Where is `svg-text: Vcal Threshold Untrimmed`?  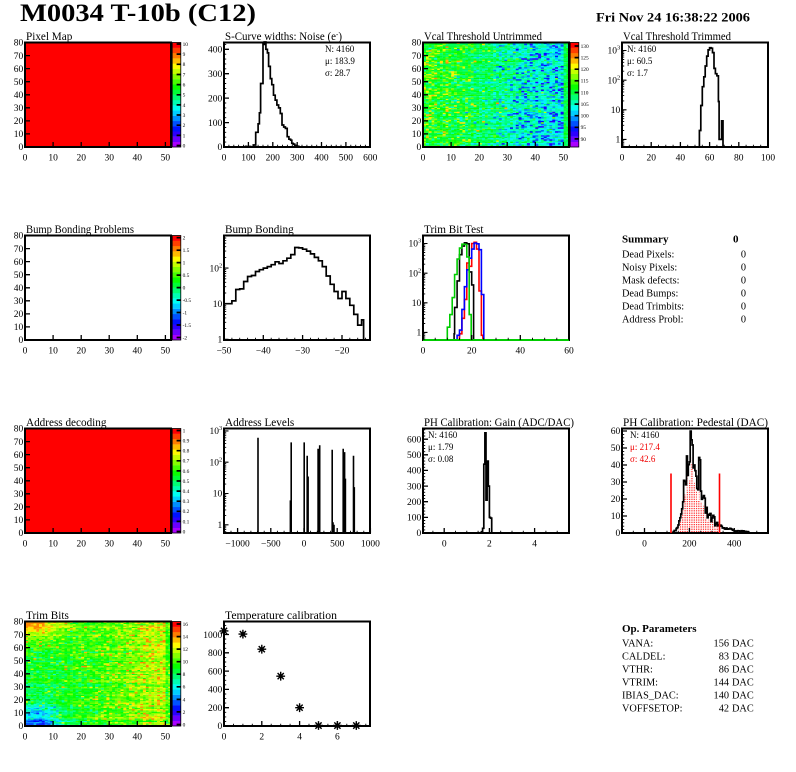 svg-text: Vcal Threshold Untrimmed is located at coordinates (483, 37).